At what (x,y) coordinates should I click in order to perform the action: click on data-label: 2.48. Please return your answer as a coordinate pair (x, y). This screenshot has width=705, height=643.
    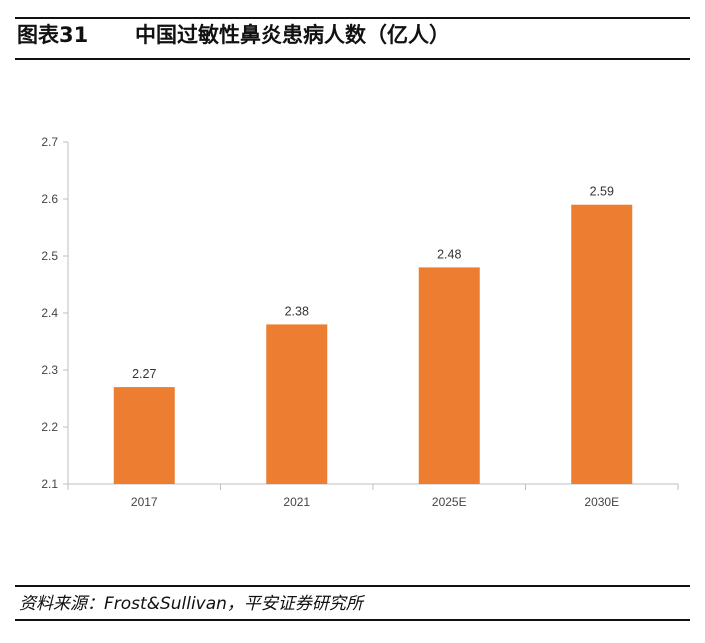
    Looking at the image, I should click on (449, 254).